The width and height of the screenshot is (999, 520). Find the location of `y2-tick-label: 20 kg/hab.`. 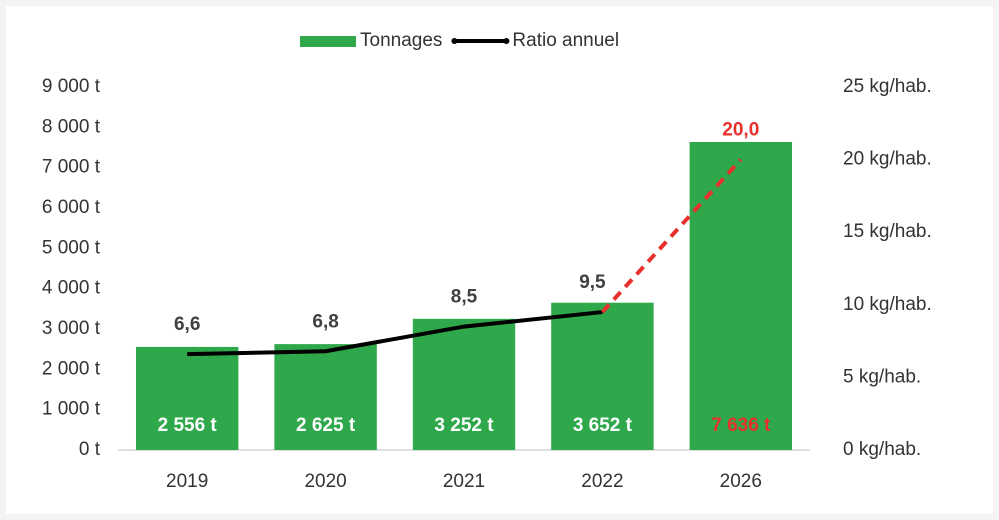

y2-tick-label: 20 kg/hab. is located at coordinates (887, 159).